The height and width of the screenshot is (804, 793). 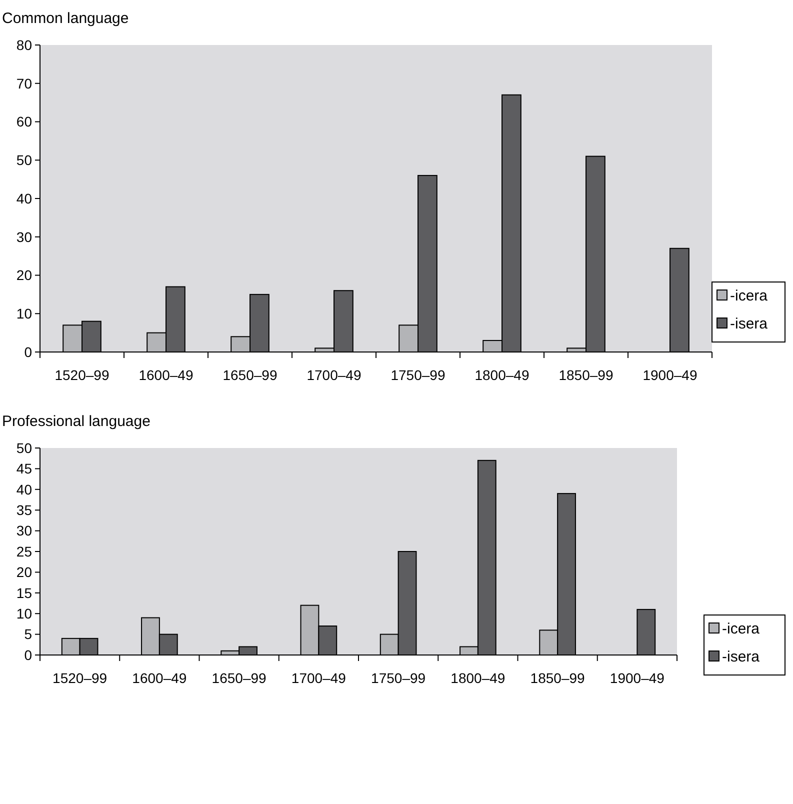 I want to click on chart-title: Professional language, so click(x=76, y=421).